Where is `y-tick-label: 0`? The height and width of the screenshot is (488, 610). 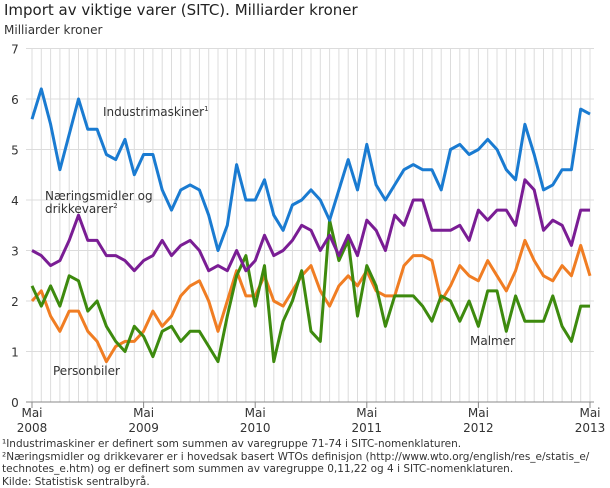 y-tick-label: 0 is located at coordinates (15, 403).